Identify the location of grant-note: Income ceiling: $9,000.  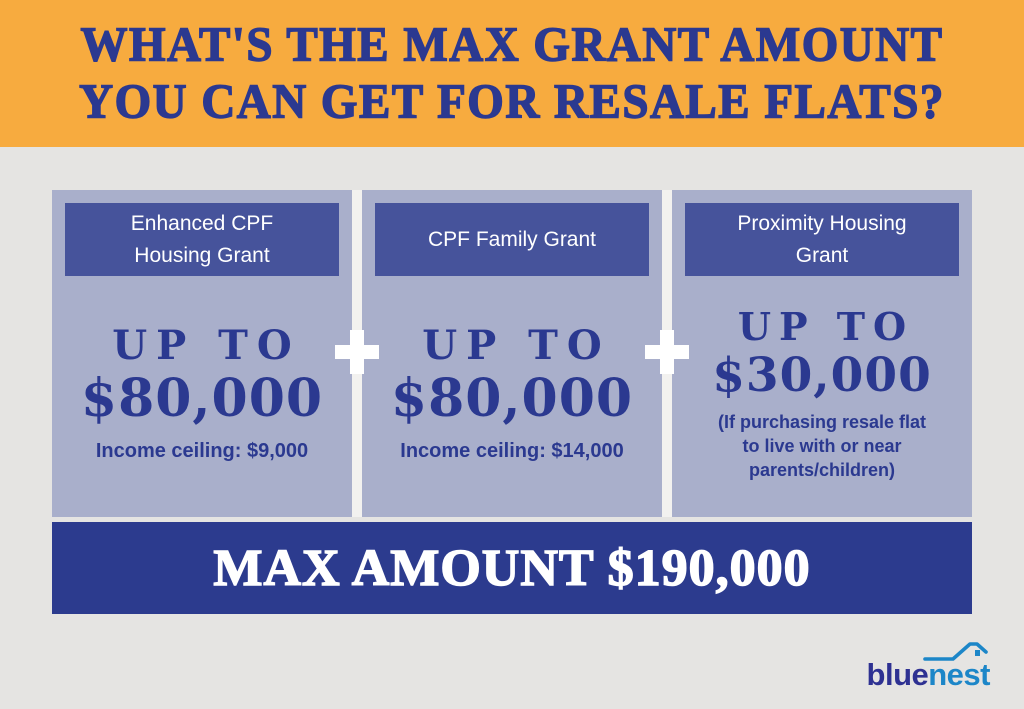
(202, 451).